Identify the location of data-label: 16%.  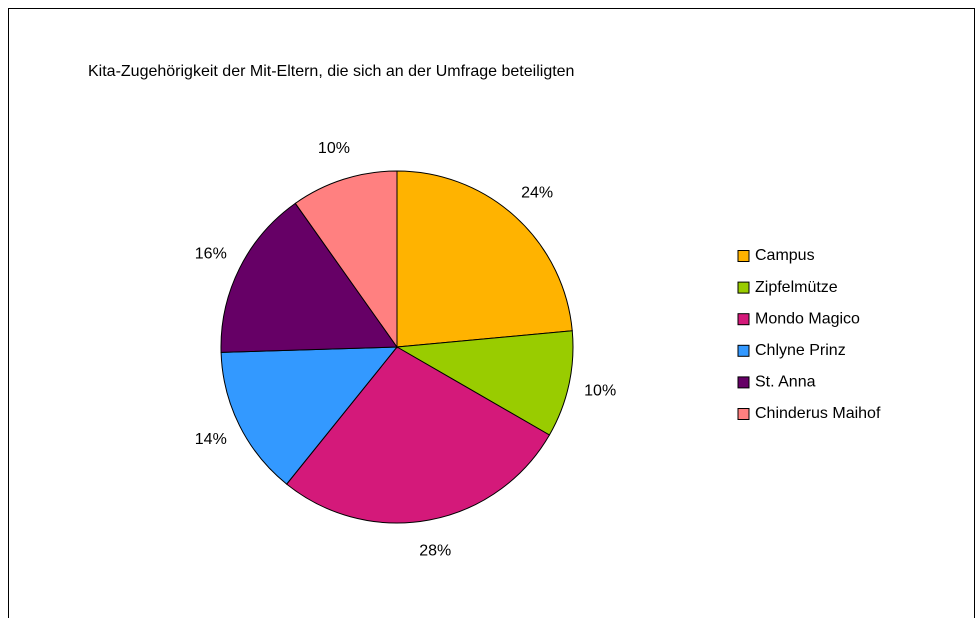
(211, 254).